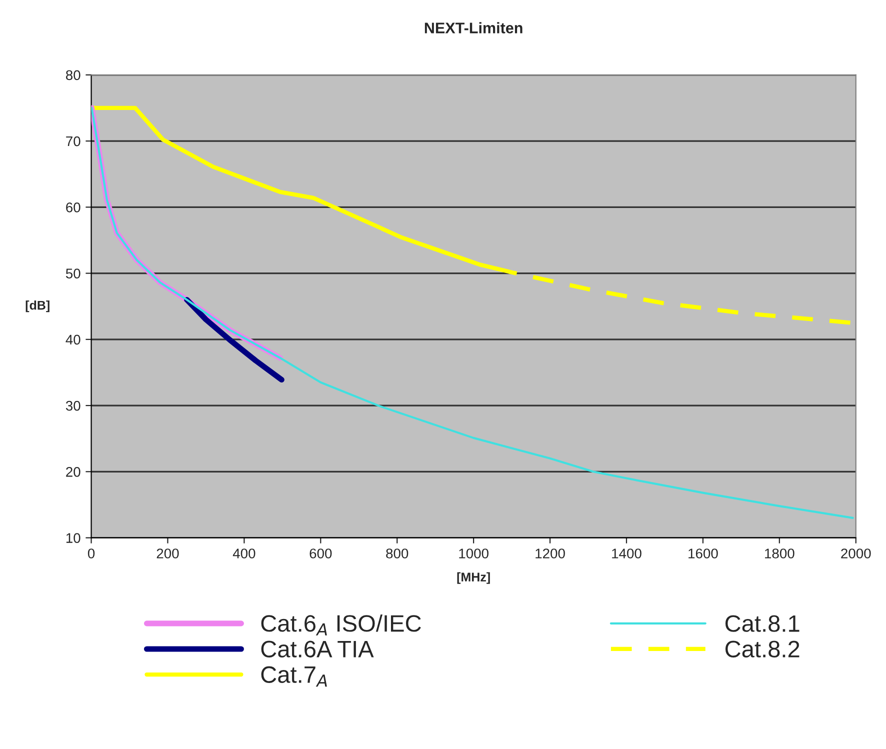 The height and width of the screenshot is (749, 886). Describe the element at coordinates (167, 553) in the screenshot. I see `x-tick-label: 200` at that location.